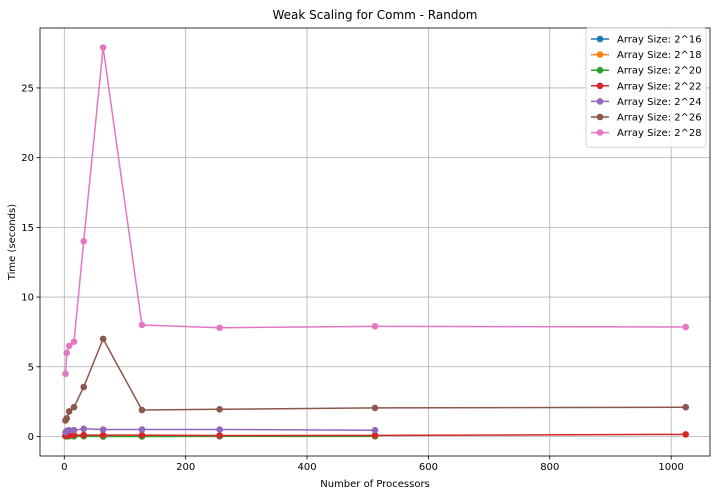  What do you see at coordinates (27, 298) in the screenshot?
I see `y-tick-label: 10` at bounding box center [27, 298].